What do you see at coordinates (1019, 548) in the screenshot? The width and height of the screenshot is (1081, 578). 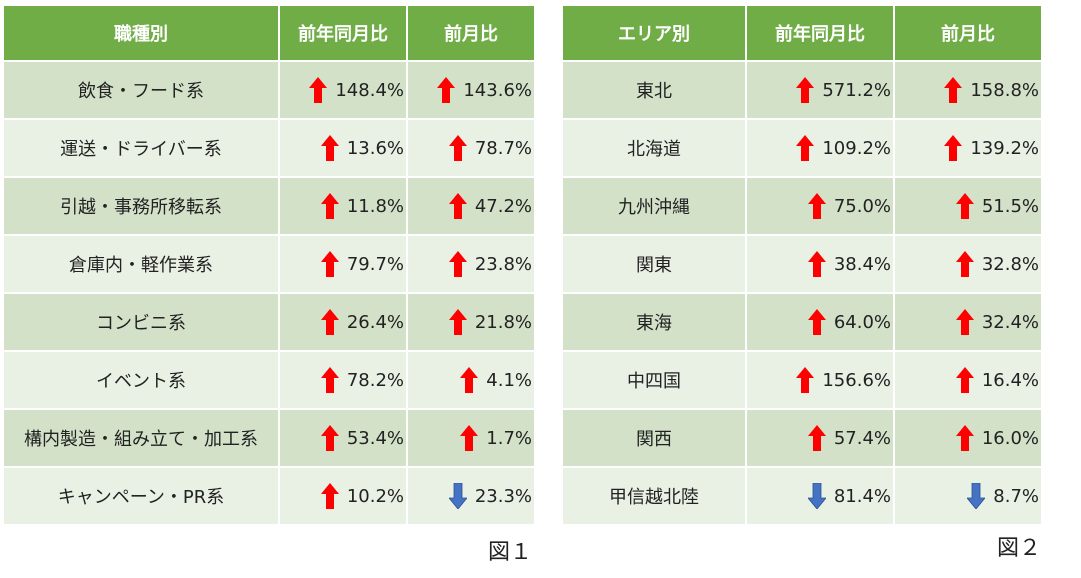 I see `figure-caption-2: 図２` at bounding box center [1019, 548].